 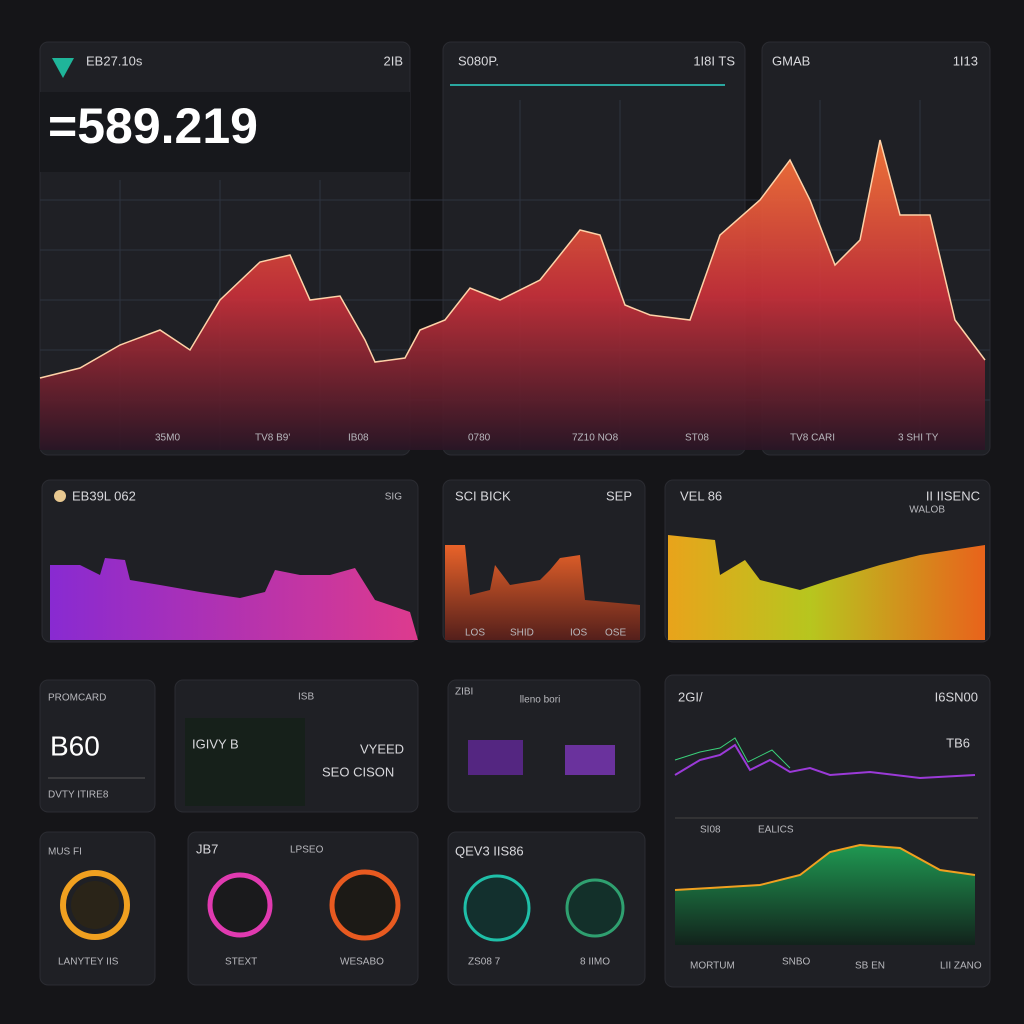 What do you see at coordinates (362, 962) in the screenshot?
I see `card-label: WESABO` at bounding box center [362, 962].